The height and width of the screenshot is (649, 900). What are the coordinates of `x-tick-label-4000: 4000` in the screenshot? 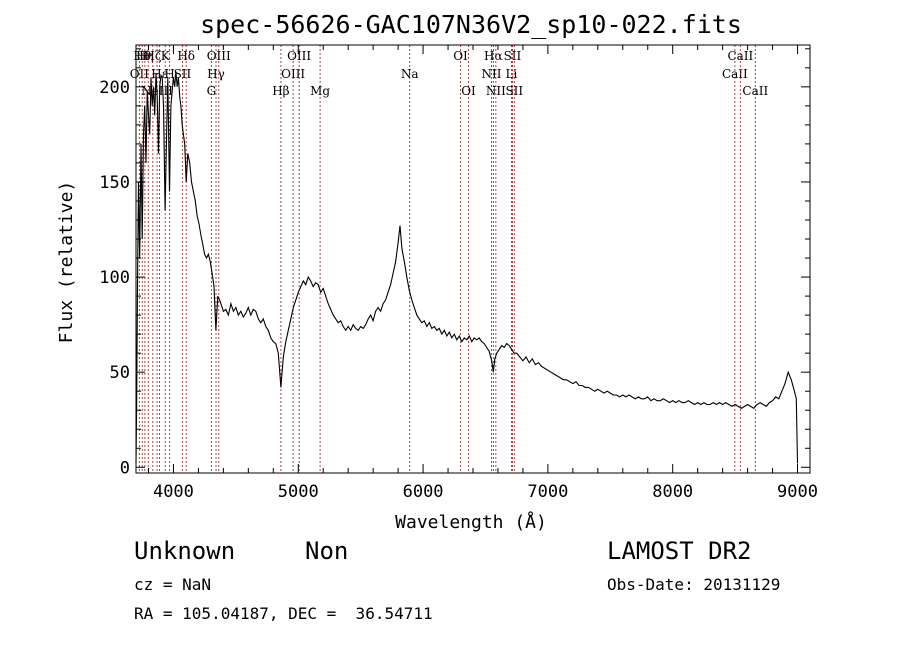 It's located at (173, 492).